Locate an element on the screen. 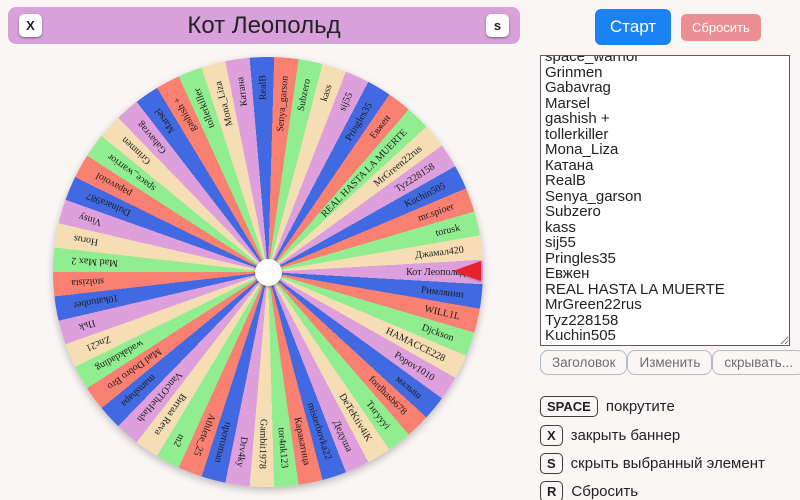  s-keycap: S is located at coordinates (551, 463).